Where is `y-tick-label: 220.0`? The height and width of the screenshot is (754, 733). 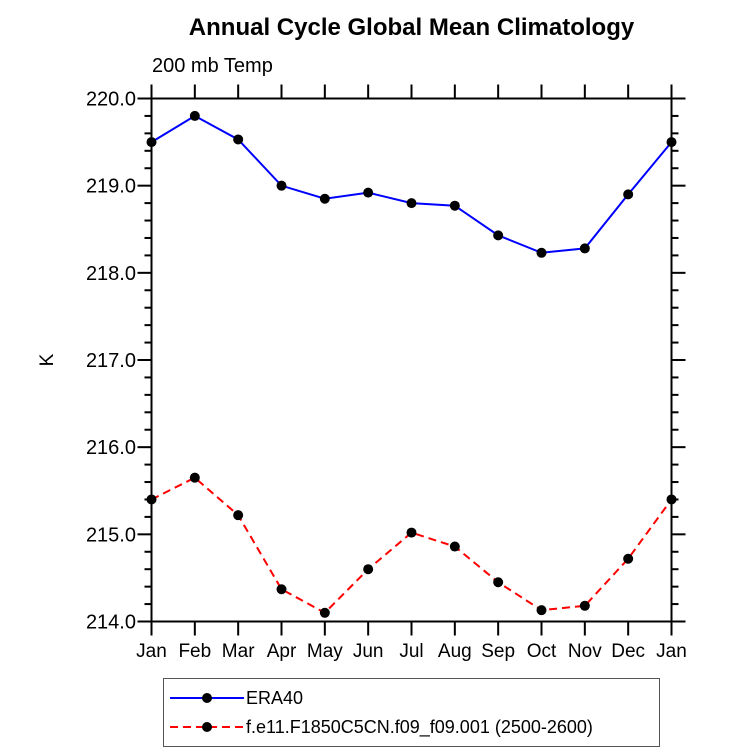
y-tick-label: 220.0 is located at coordinates (111, 100).